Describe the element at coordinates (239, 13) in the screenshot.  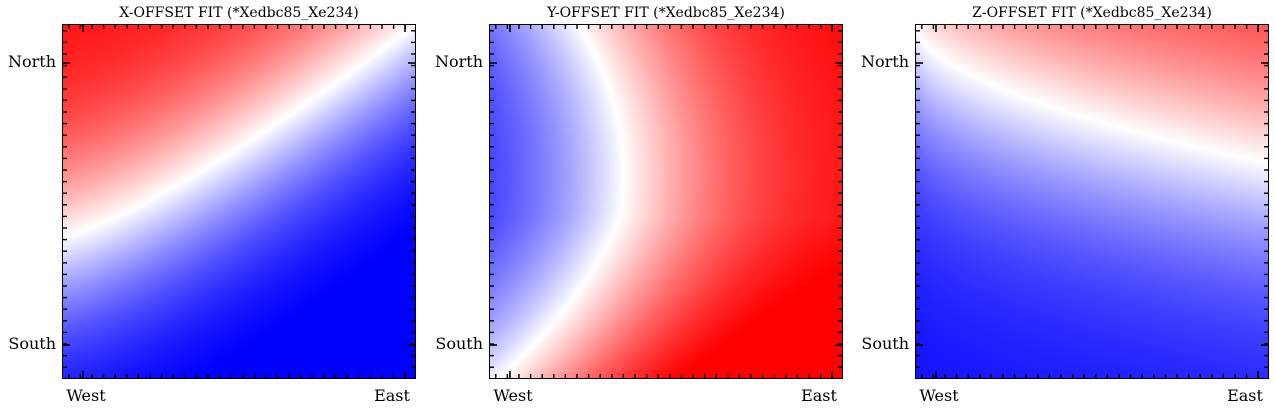
I see `chart-title: X-OFFSET FIT (*Xedbc85_Xe234)` at that location.